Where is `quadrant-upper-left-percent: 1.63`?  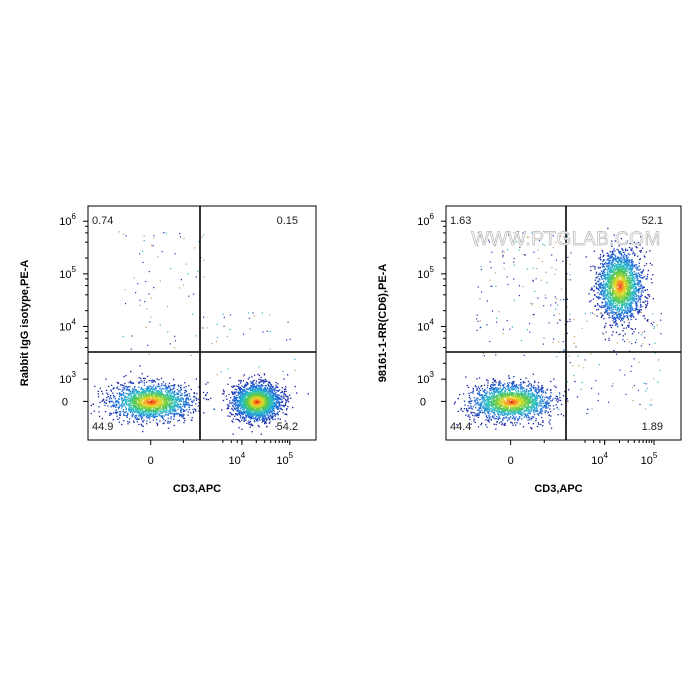
quadrant-upper-left-percent: 1.63 is located at coordinates (460, 221).